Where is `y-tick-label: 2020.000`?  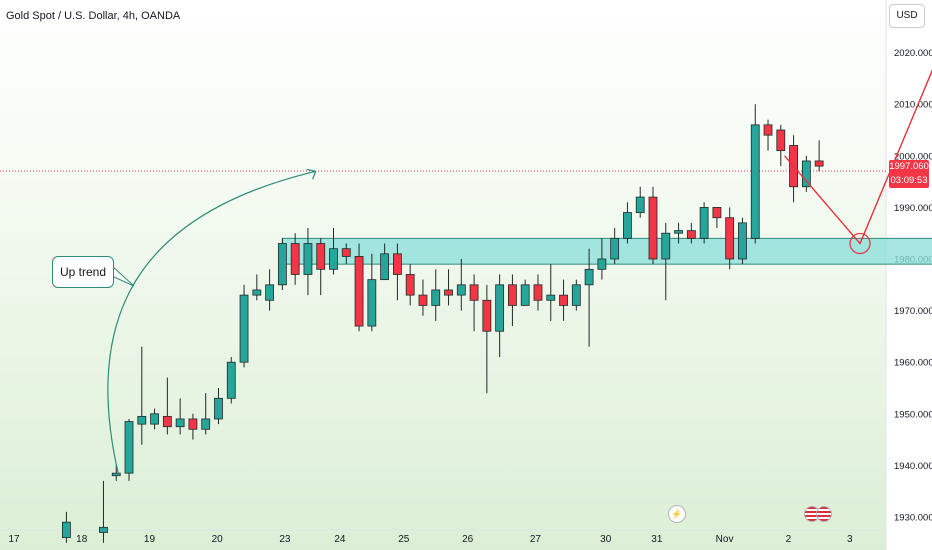
y-tick-label: 2020.000 is located at coordinates (913, 53).